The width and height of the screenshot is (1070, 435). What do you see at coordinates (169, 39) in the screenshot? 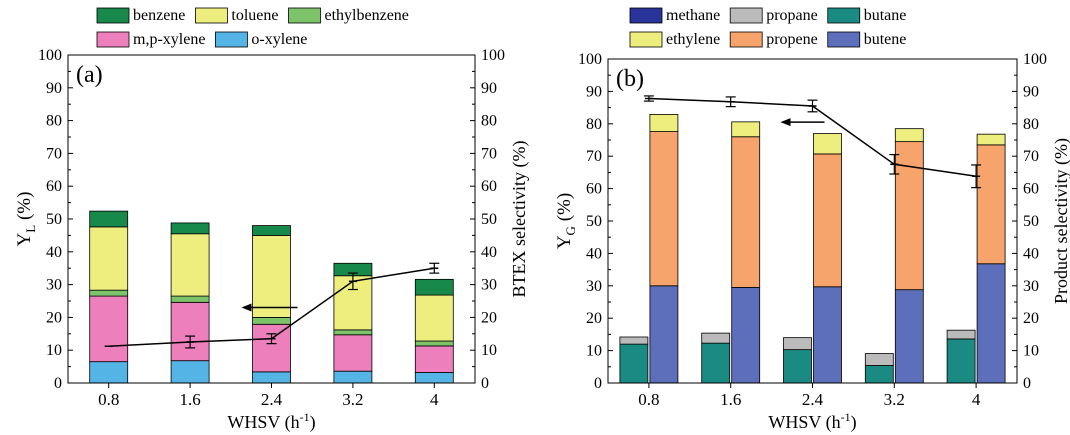
I see `legend-label-mp_xylene: m,p-xylene` at bounding box center [169, 39].